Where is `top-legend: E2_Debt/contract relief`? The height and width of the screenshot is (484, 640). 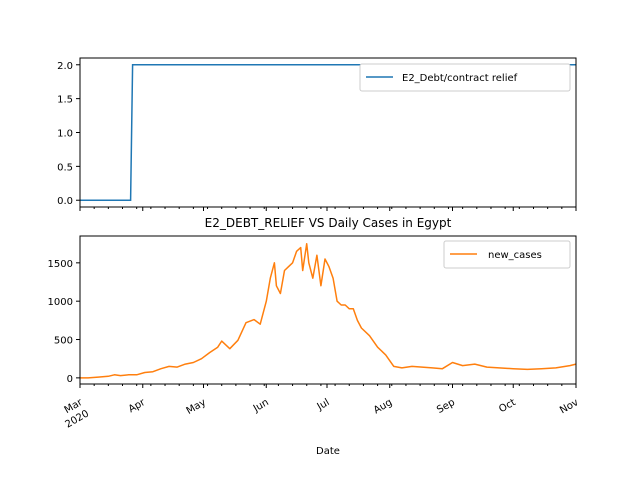 top-legend: E2_Debt/contract relief is located at coordinates (465, 77).